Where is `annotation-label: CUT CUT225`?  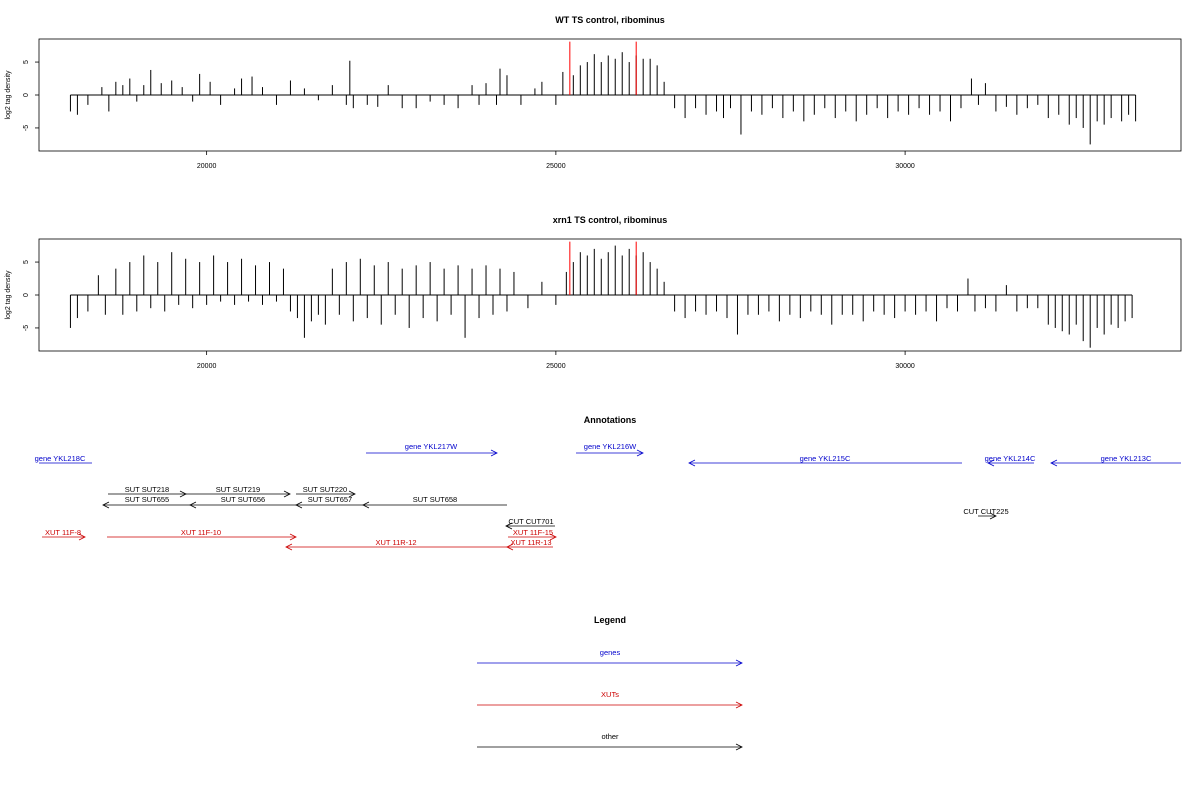
annotation-label: CUT CUT225 is located at coordinates (985, 511).